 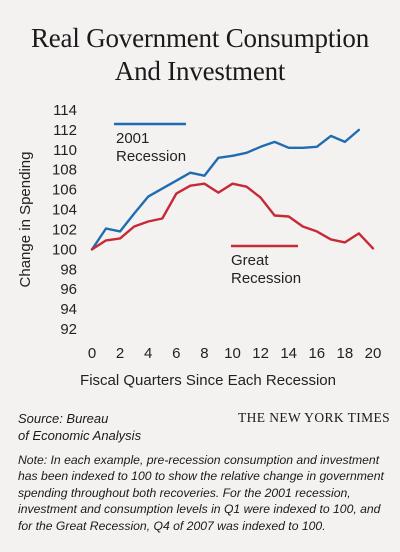 I want to click on legend-label-2001-recession: 2001, so click(x=132, y=138).